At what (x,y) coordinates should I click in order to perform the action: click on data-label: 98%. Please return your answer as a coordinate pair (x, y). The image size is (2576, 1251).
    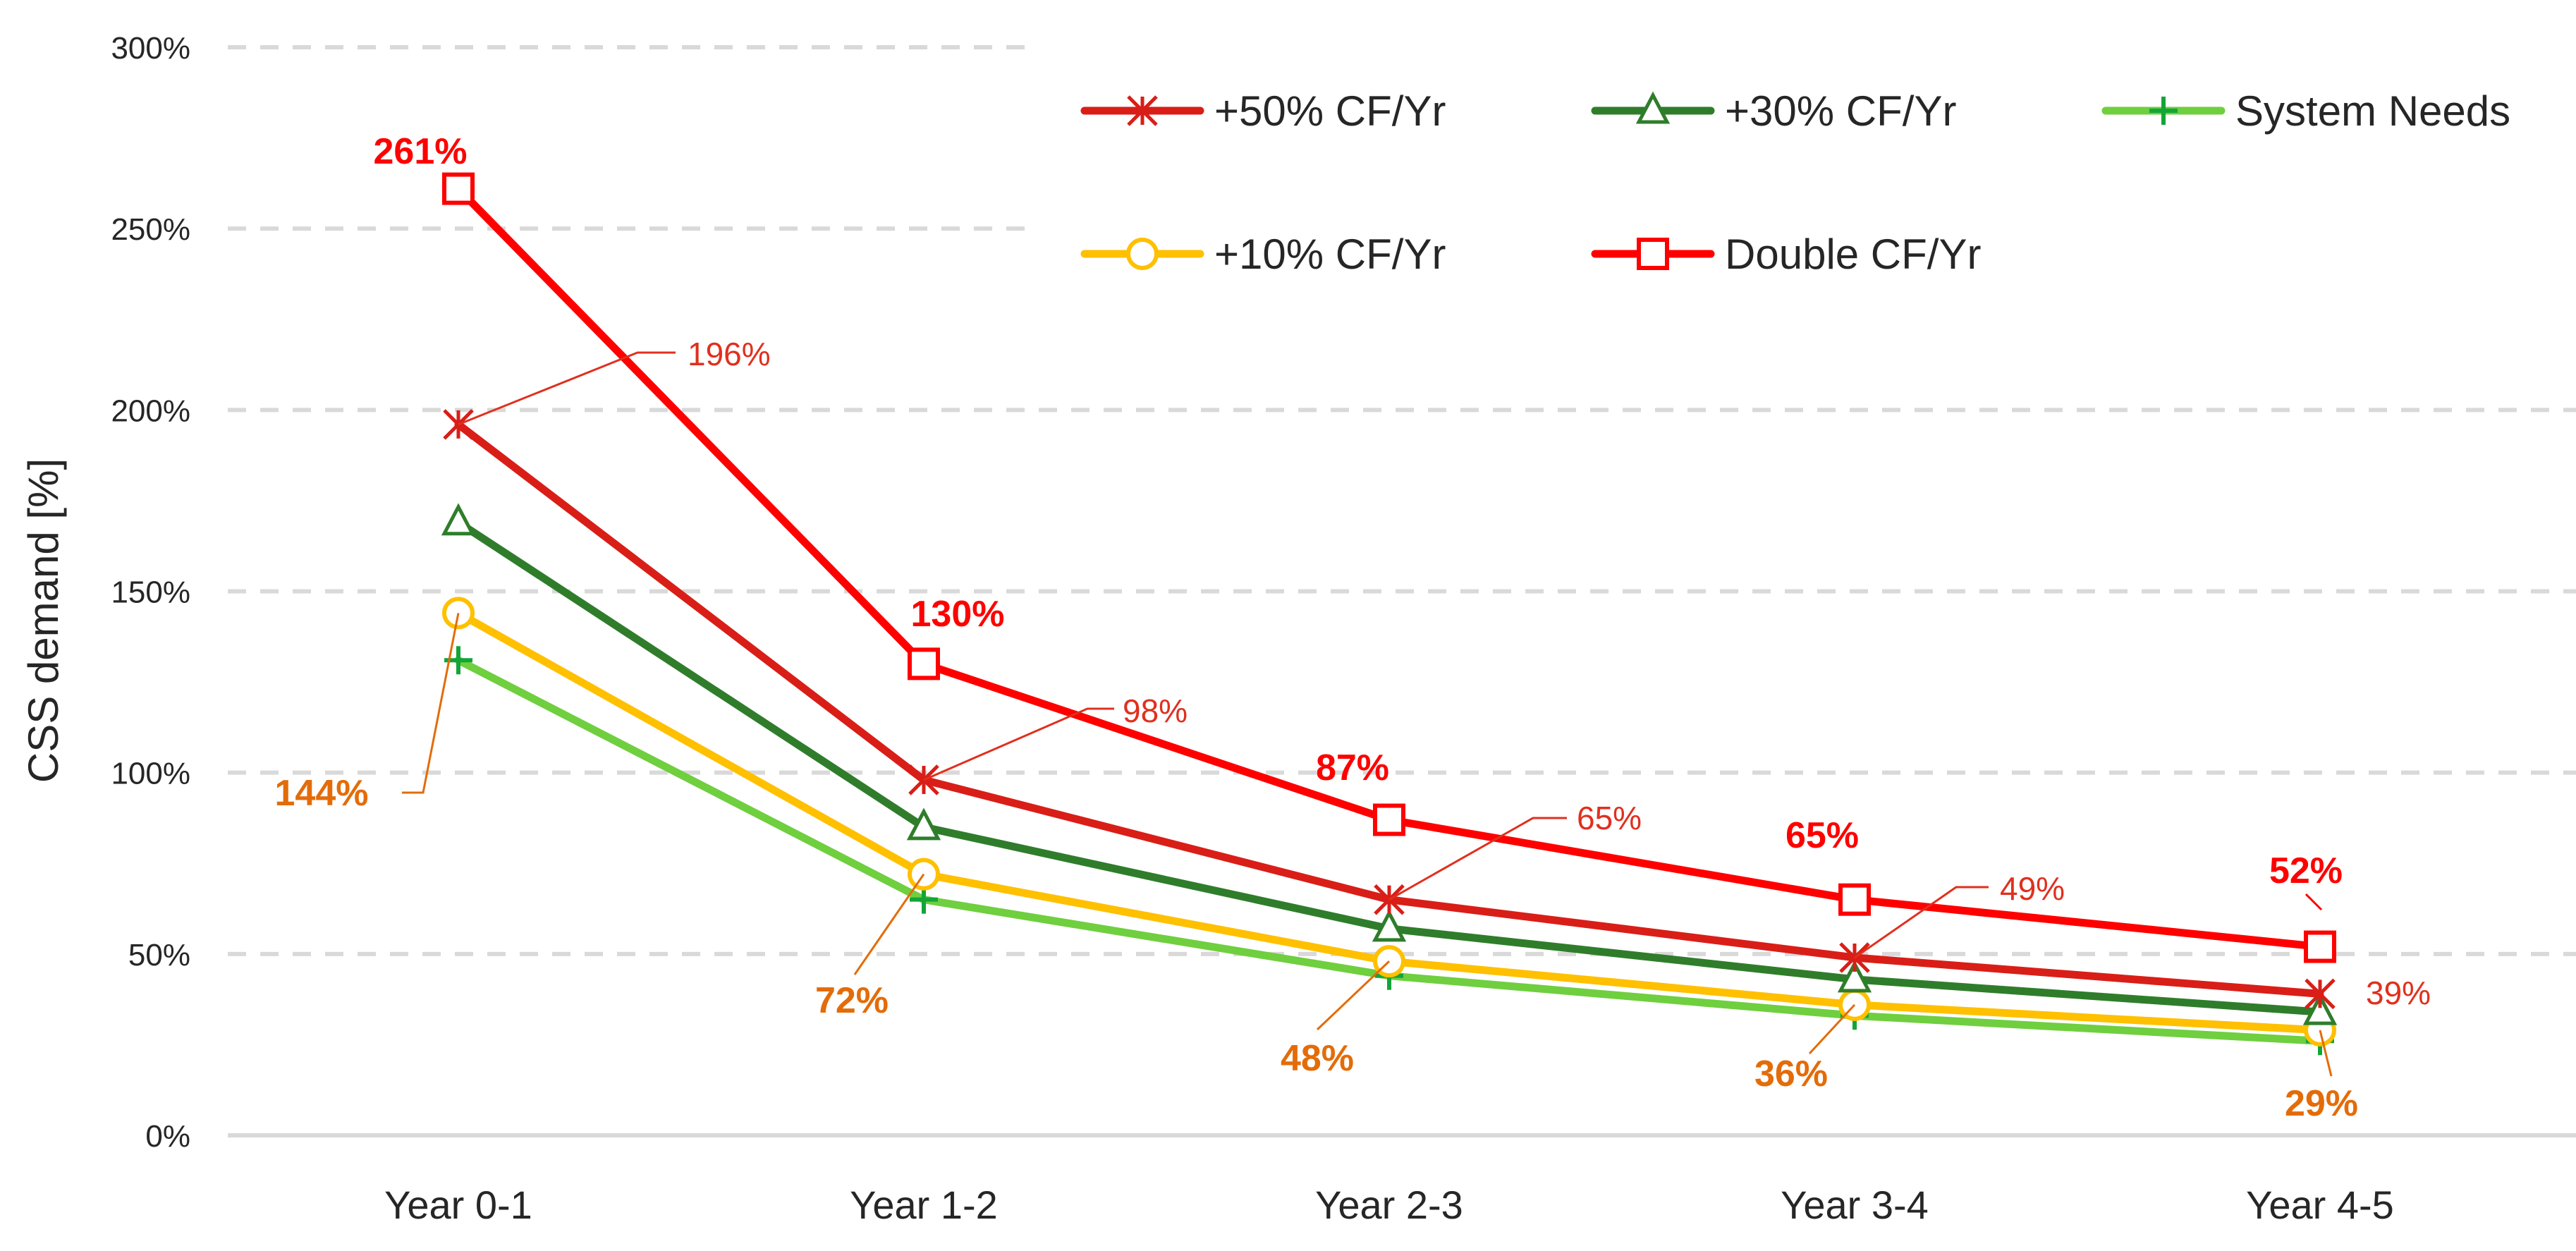
    Looking at the image, I should click on (1155, 710).